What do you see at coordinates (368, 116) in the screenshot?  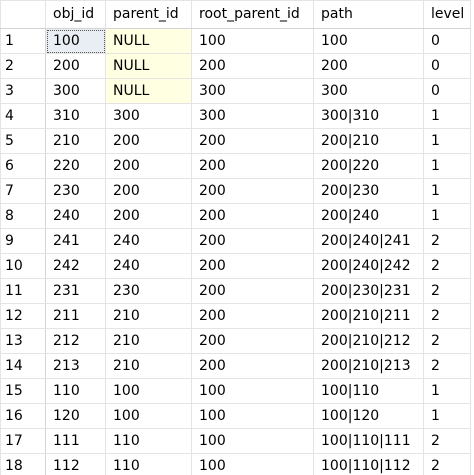 I see `cell-path: 300|310` at bounding box center [368, 116].